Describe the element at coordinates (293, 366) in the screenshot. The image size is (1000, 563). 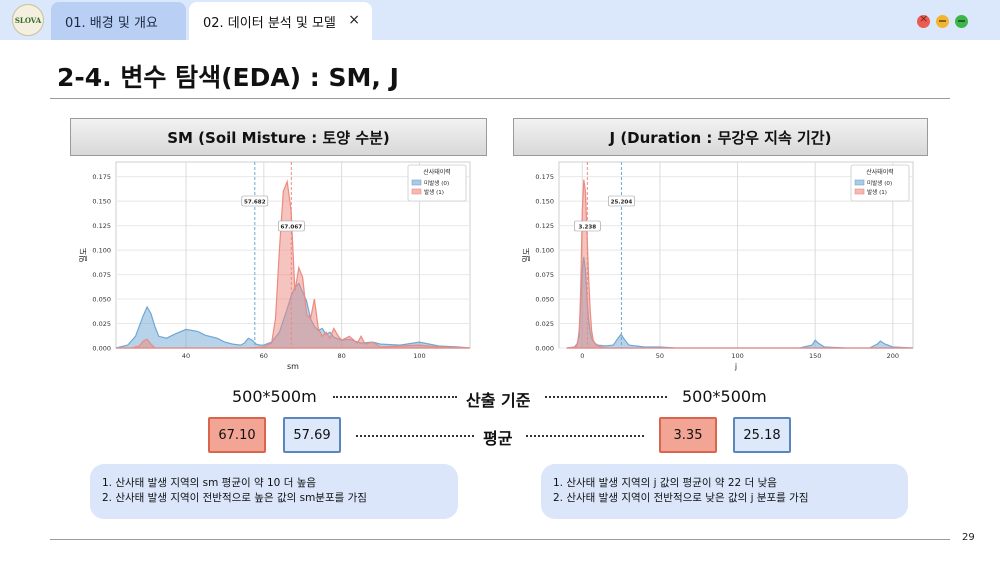
I see `x-axis-label: sm` at that location.